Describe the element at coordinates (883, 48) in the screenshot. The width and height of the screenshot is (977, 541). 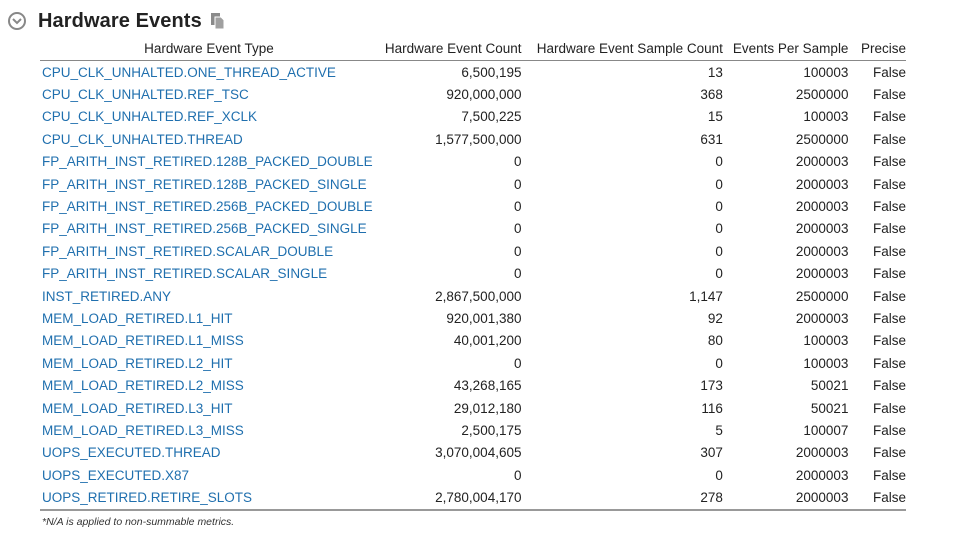
I see `column-header-precise: Precise` at that location.